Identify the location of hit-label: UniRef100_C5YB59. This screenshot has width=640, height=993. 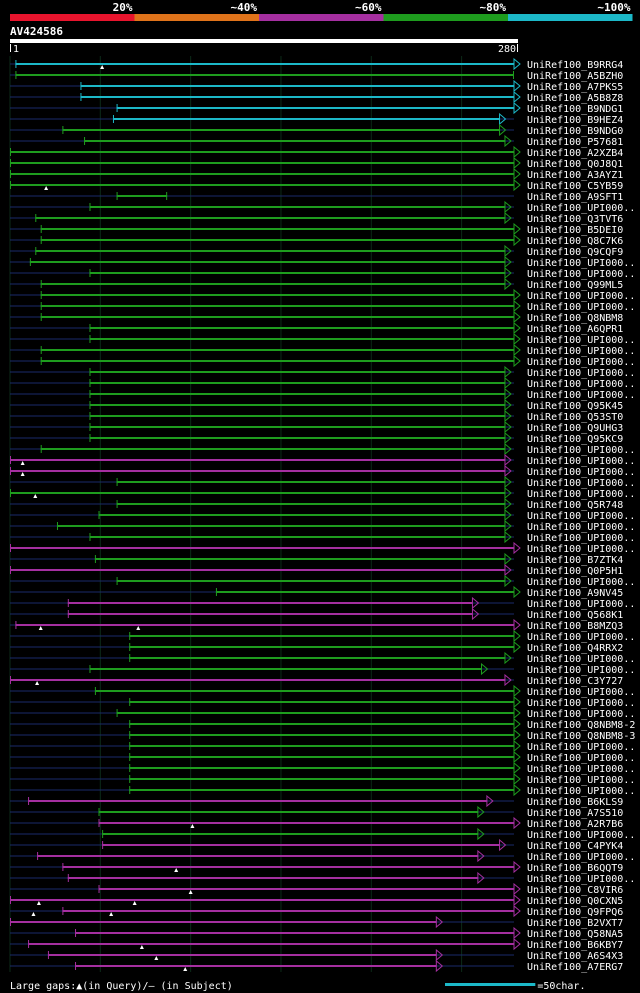
(575, 186).